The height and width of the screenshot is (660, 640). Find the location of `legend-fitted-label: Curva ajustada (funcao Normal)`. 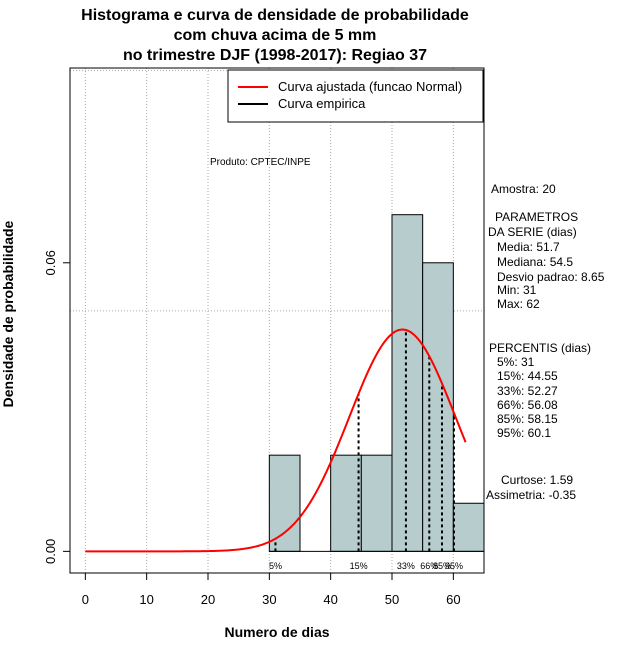

legend-fitted-label: Curva ajustada (funcao Normal) is located at coordinates (370, 86).